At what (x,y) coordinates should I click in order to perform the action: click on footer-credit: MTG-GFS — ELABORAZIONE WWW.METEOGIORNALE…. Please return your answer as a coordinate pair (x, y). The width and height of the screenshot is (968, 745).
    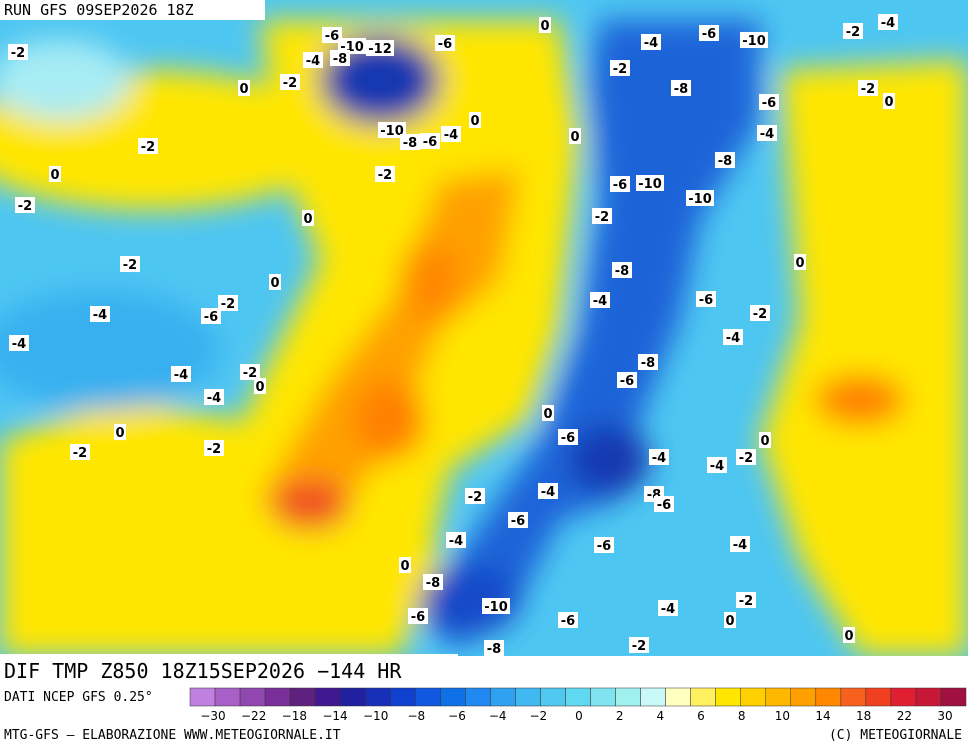
    Looking at the image, I should click on (172, 735).